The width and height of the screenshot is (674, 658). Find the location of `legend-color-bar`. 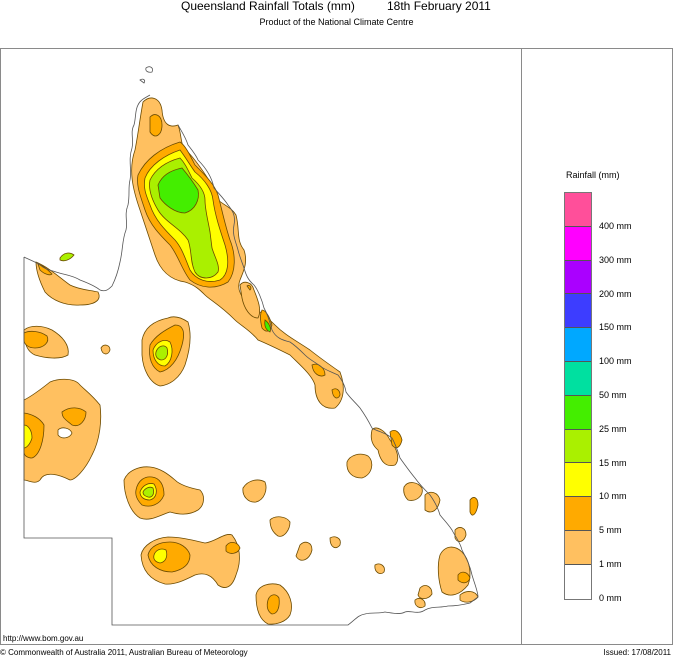

legend-color-bar is located at coordinates (578, 396).